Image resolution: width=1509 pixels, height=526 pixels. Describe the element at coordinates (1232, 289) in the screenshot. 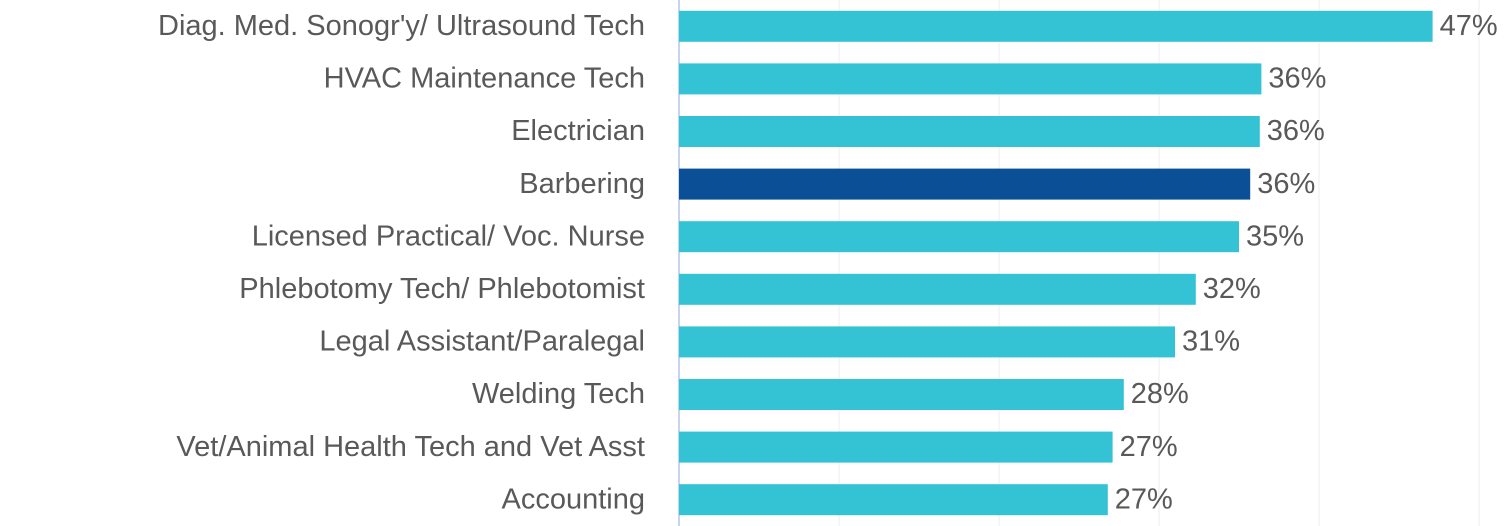

I see `data-label: 32%` at that location.